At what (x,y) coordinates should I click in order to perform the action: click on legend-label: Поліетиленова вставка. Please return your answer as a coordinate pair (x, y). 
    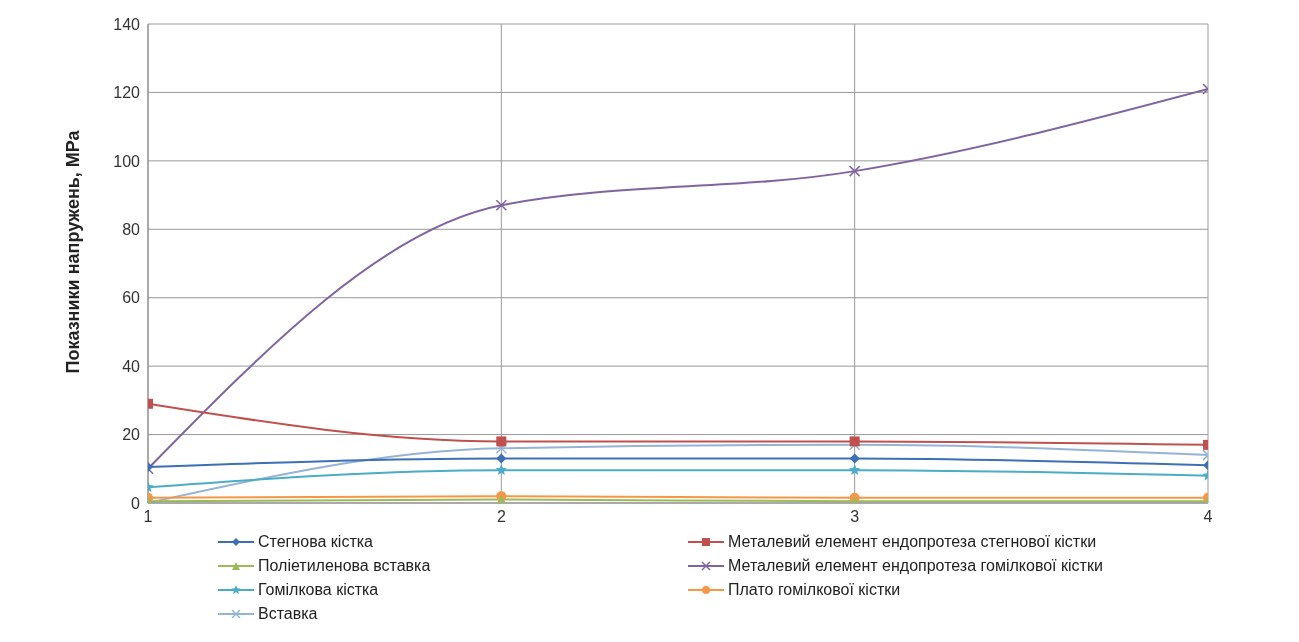
    Looking at the image, I should click on (344, 566).